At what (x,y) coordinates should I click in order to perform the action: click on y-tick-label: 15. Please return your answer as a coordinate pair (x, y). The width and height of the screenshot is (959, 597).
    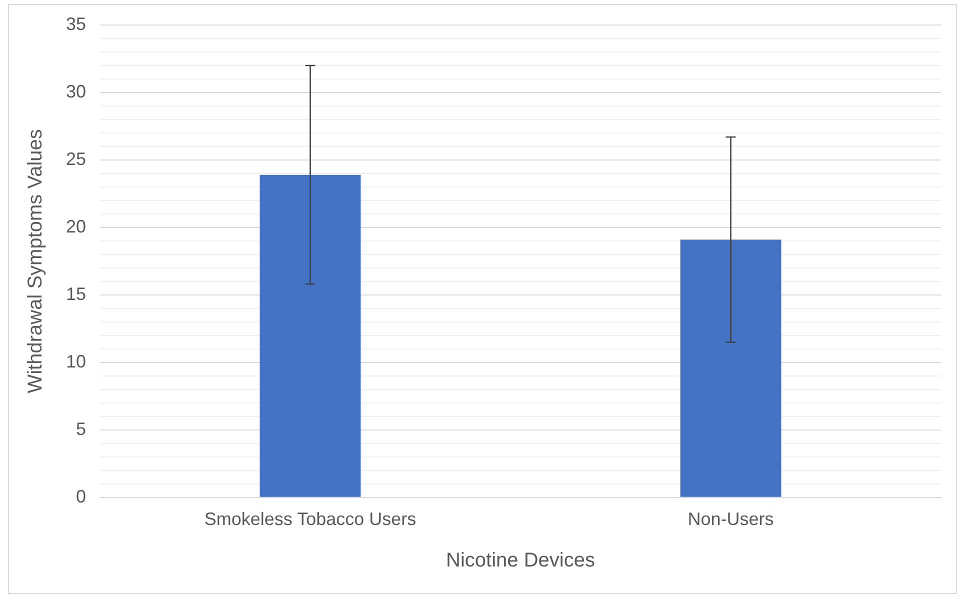
    Looking at the image, I should click on (76, 294).